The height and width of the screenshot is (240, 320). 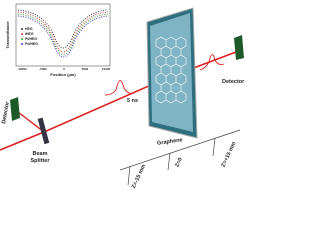 What do you see at coordinates (132, 101) in the screenshot?
I see `label: 5 ns` at bounding box center [132, 101].